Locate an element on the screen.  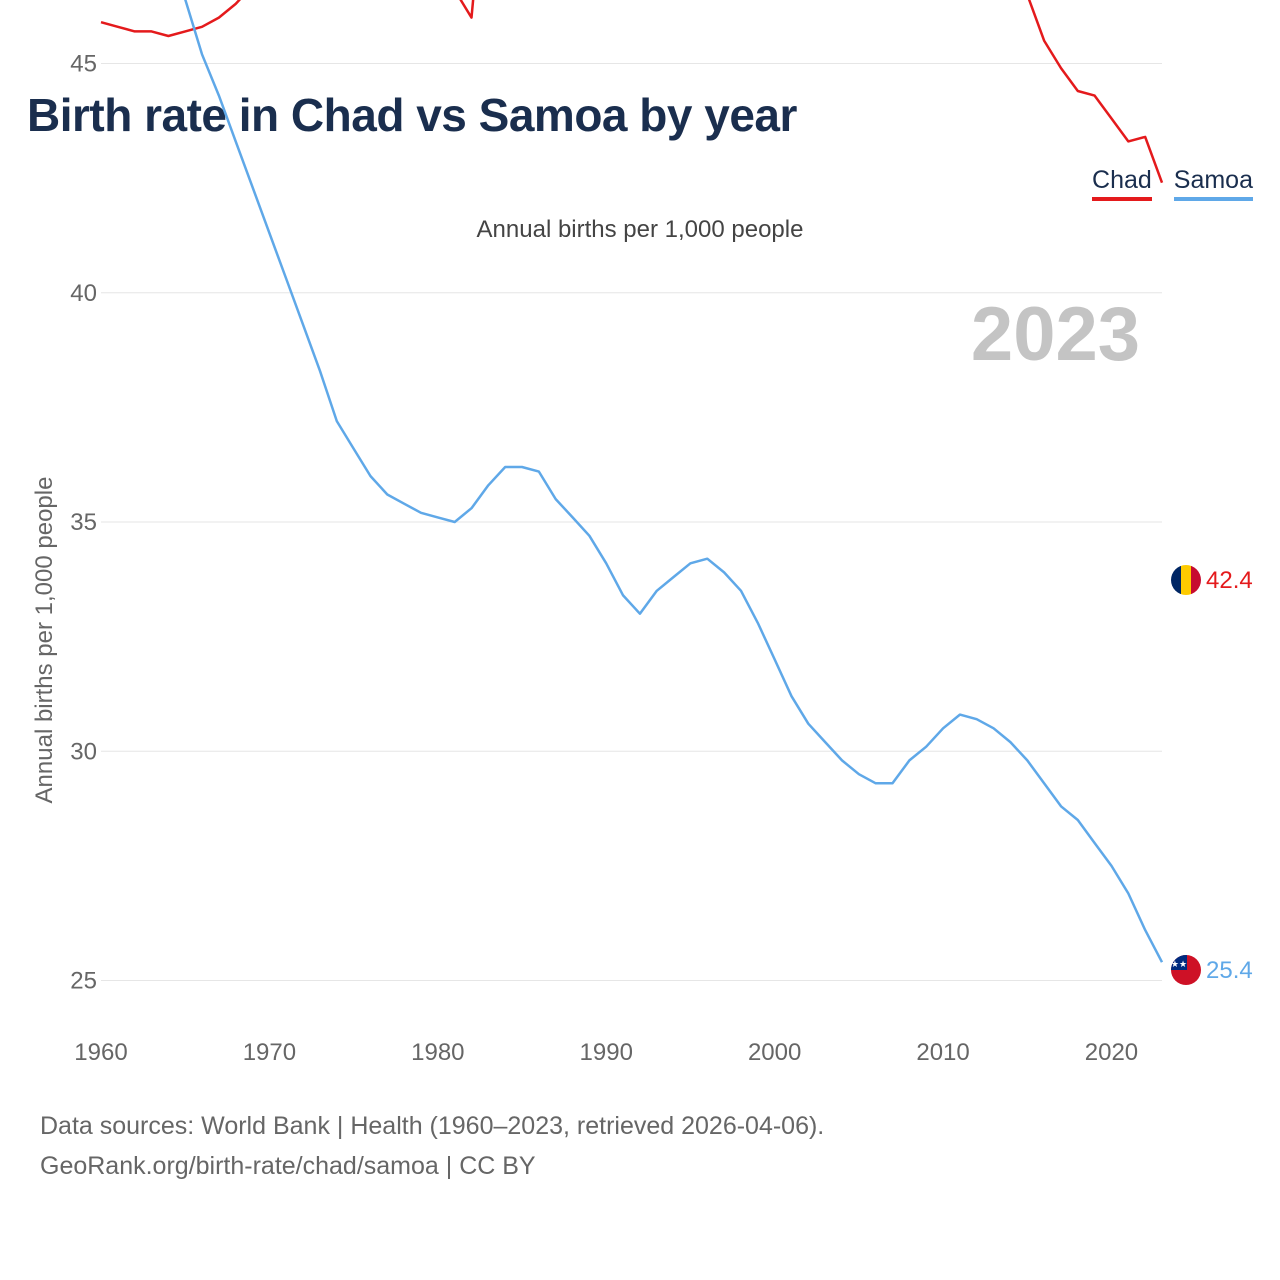
x-tick-label: 2020 is located at coordinates (1111, 1052).